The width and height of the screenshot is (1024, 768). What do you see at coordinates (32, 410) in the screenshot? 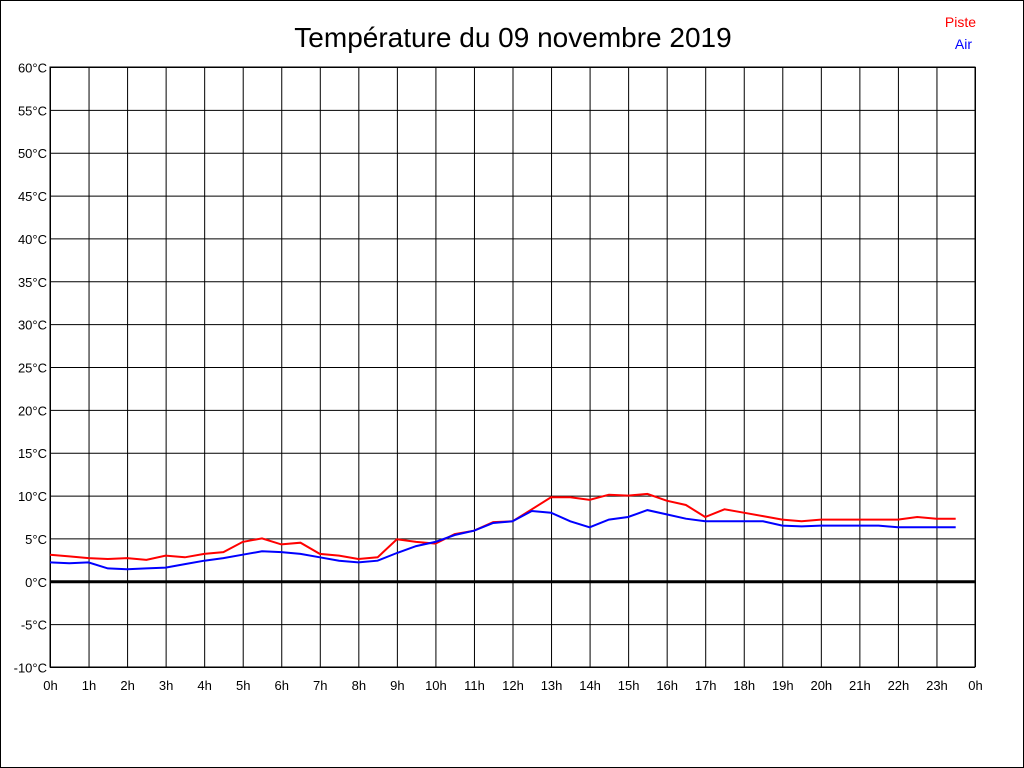
I see `y-tick-label: 20°C` at bounding box center [32, 410].